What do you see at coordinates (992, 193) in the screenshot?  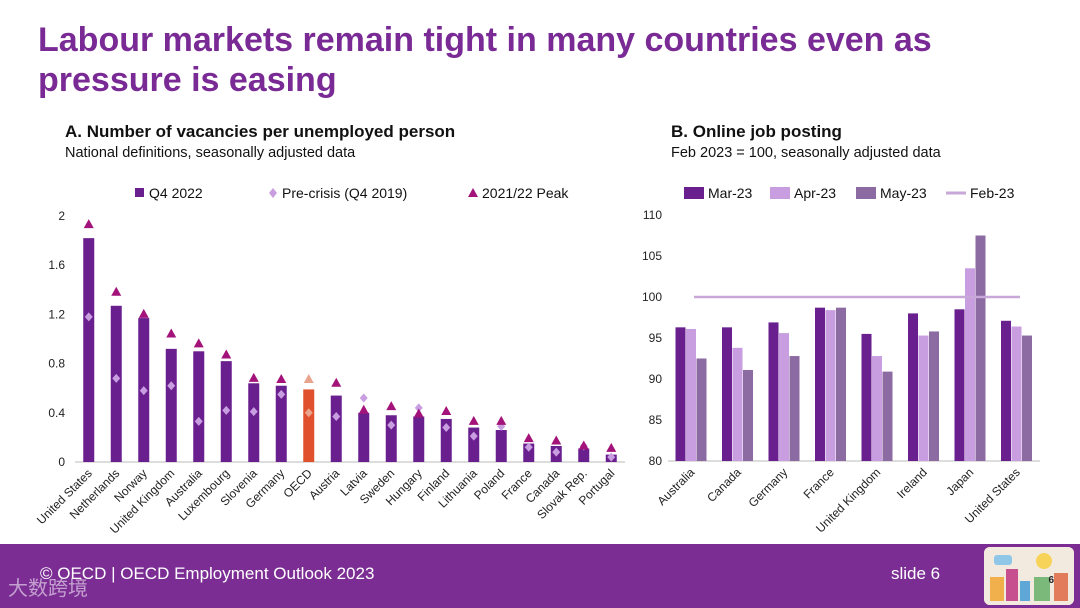 I see `legend-label-feb-23: Feb-23` at bounding box center [992, 193].